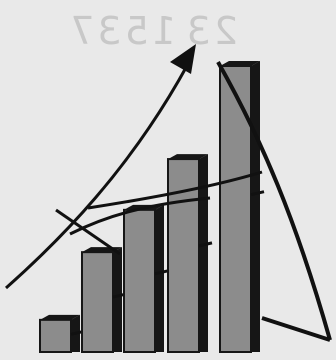 This screenshot has width=336, height=360. I want to click on bar-1-front, so click(55, 336).